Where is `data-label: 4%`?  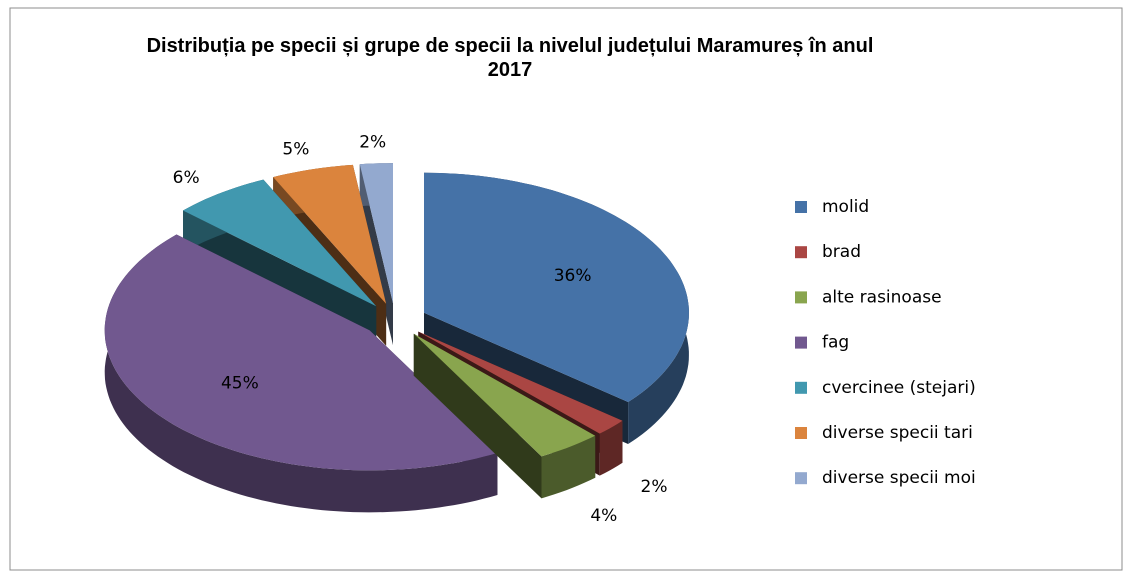
data-label: 4% is located at coordinates (603, 516).